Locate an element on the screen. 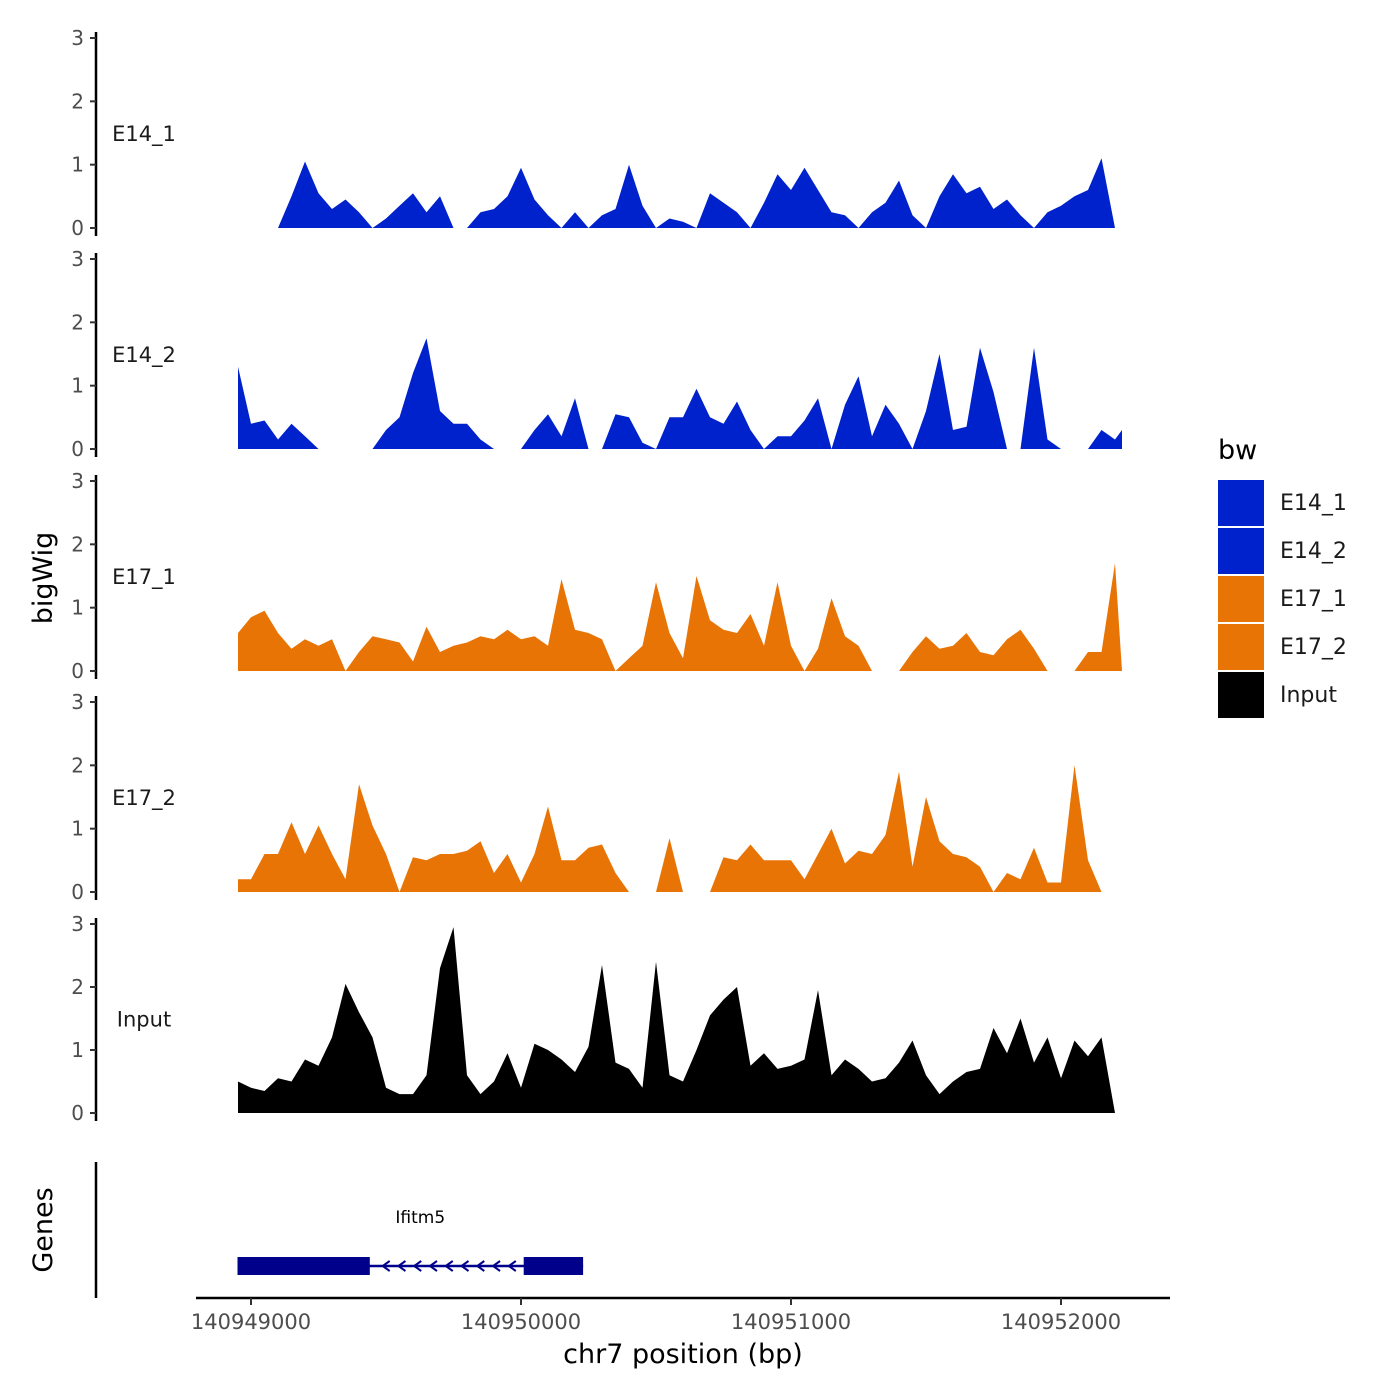 Image resolution: width=1400 pixels, height=1400 pixels. y-tick-label-e14-1-3: 3 is located at coordinates (77, 38).